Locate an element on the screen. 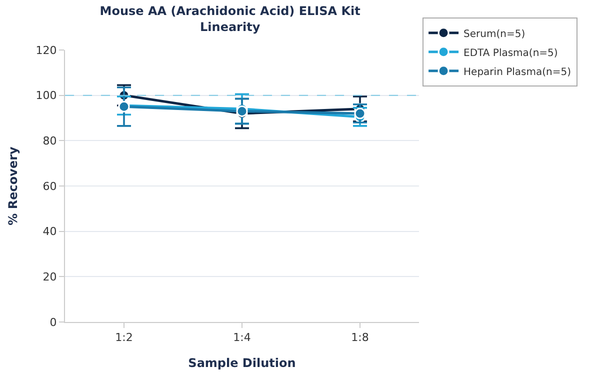  y-tick-label: 120 is located at coordinates (46, 50).